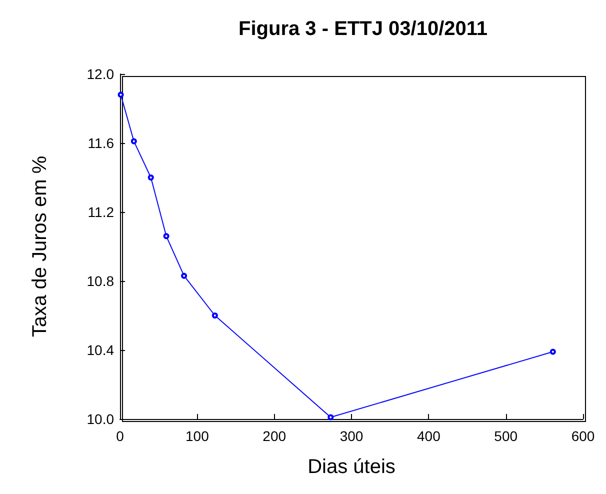  I want to click on y-tick-label: 10.8, so click(100, 281).